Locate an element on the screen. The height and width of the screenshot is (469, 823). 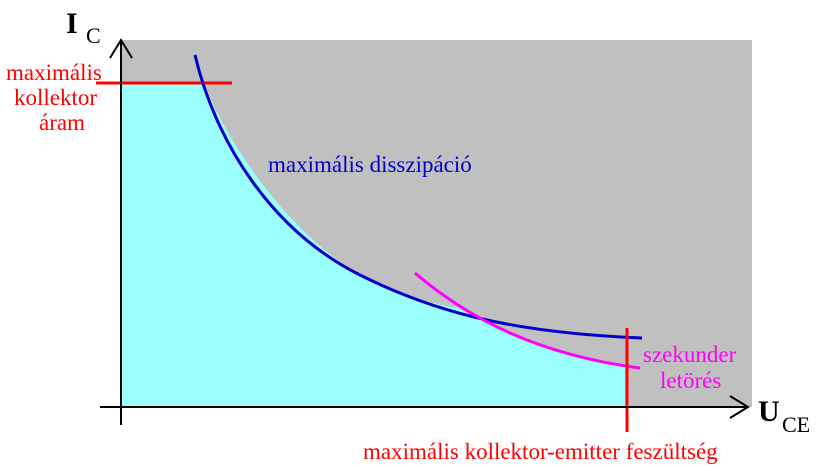
y-axis-label-main: I is located at coordinates (72, 23).